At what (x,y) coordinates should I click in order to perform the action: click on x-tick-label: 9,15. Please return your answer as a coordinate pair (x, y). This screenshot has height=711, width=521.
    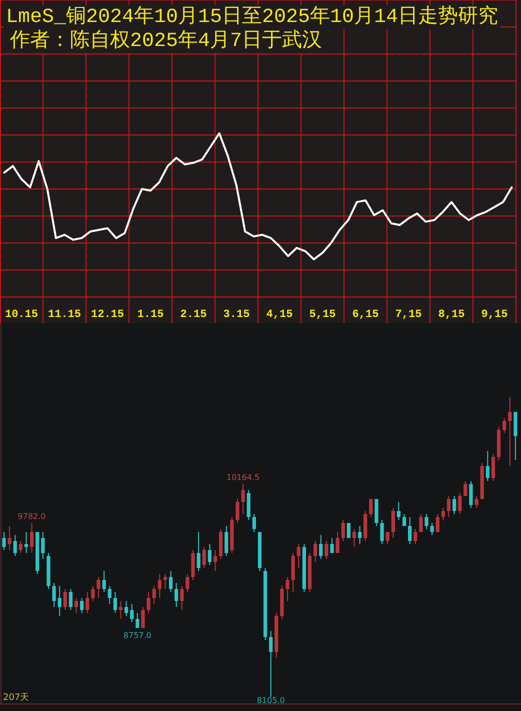
    Looking at the image, I should click on (494, 315).